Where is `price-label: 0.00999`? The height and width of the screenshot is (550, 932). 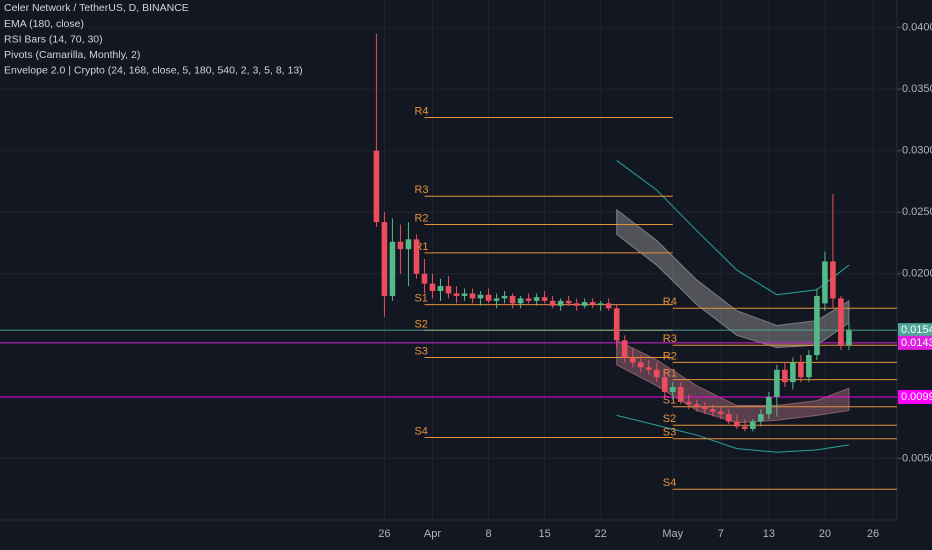 price-label: 0.00999 is located at coordinates (916, 397).